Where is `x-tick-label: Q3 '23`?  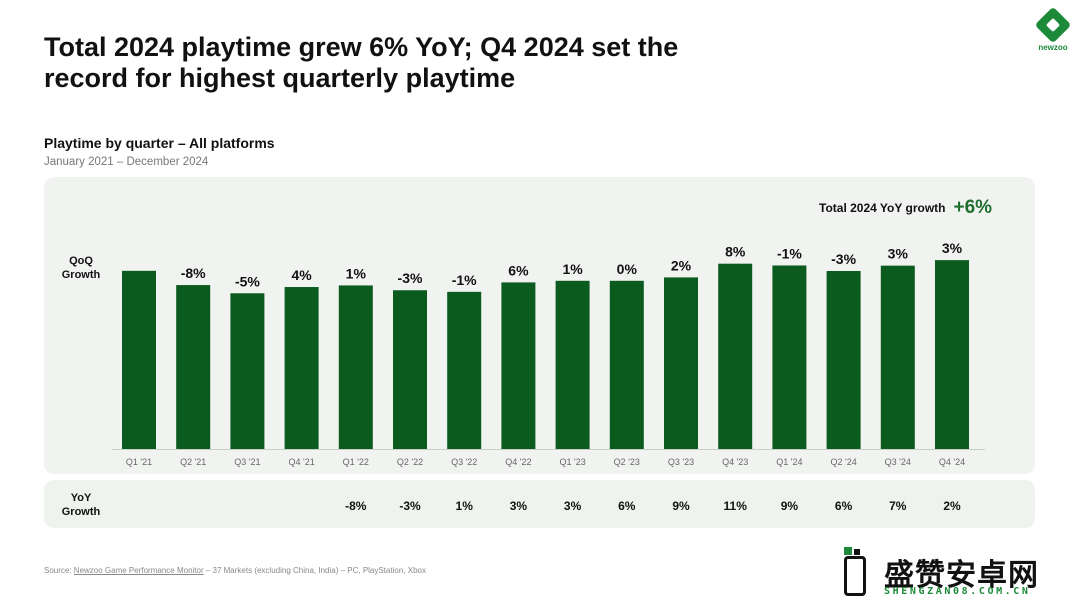 x-tick-label: Q3 '23 is located at coordinates (681, 462).